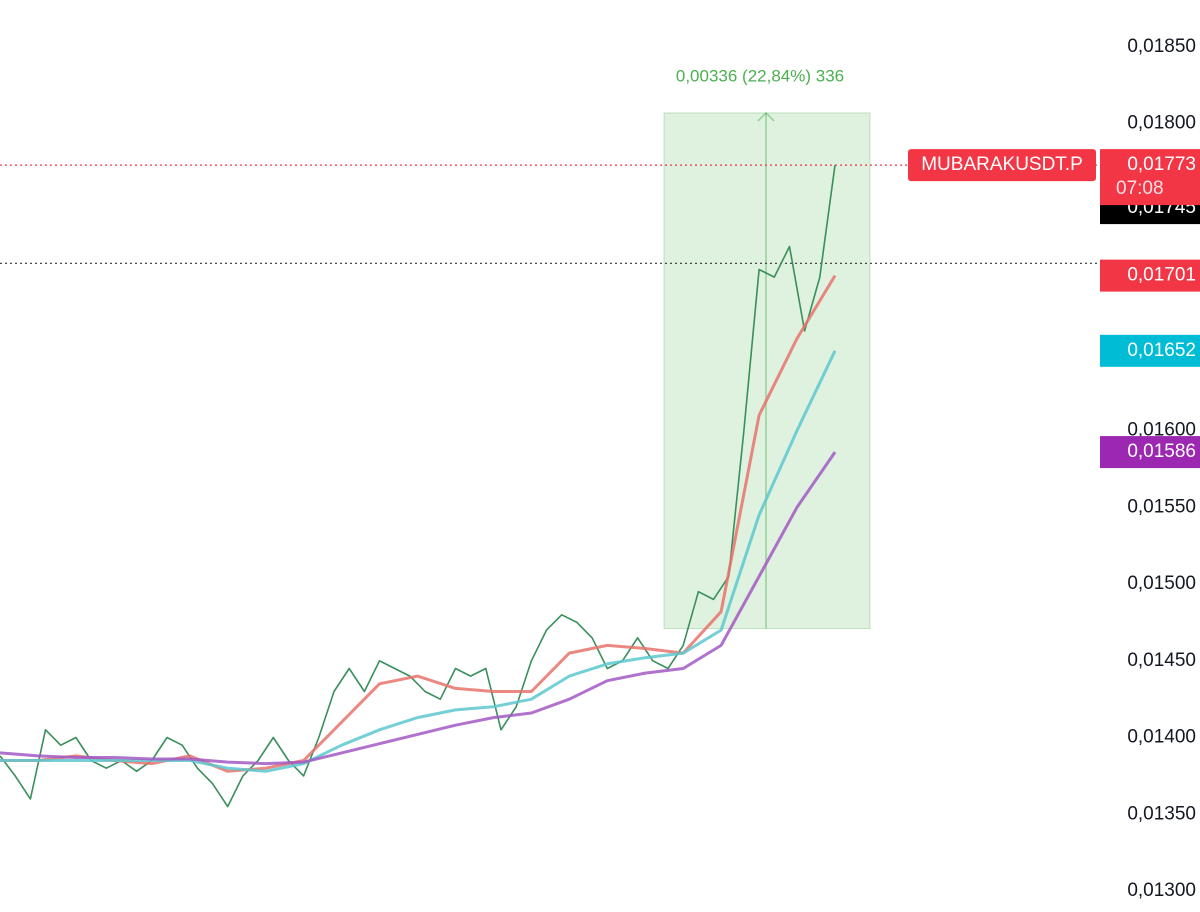 The height and width of the screenshot is (912, 1200). Describe the element at coordinates (1161, 660) in the screenshot. I see `y-tick-label: 0,01450` at that location.